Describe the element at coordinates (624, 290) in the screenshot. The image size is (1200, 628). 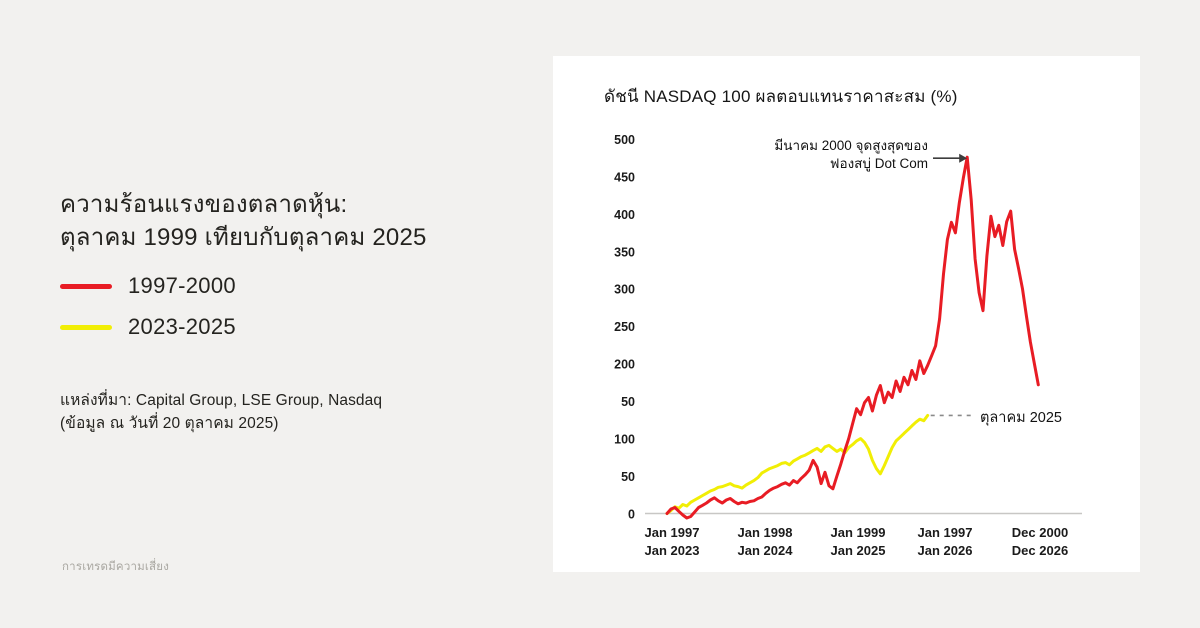
I see `y-tick-label: 300` at that location.